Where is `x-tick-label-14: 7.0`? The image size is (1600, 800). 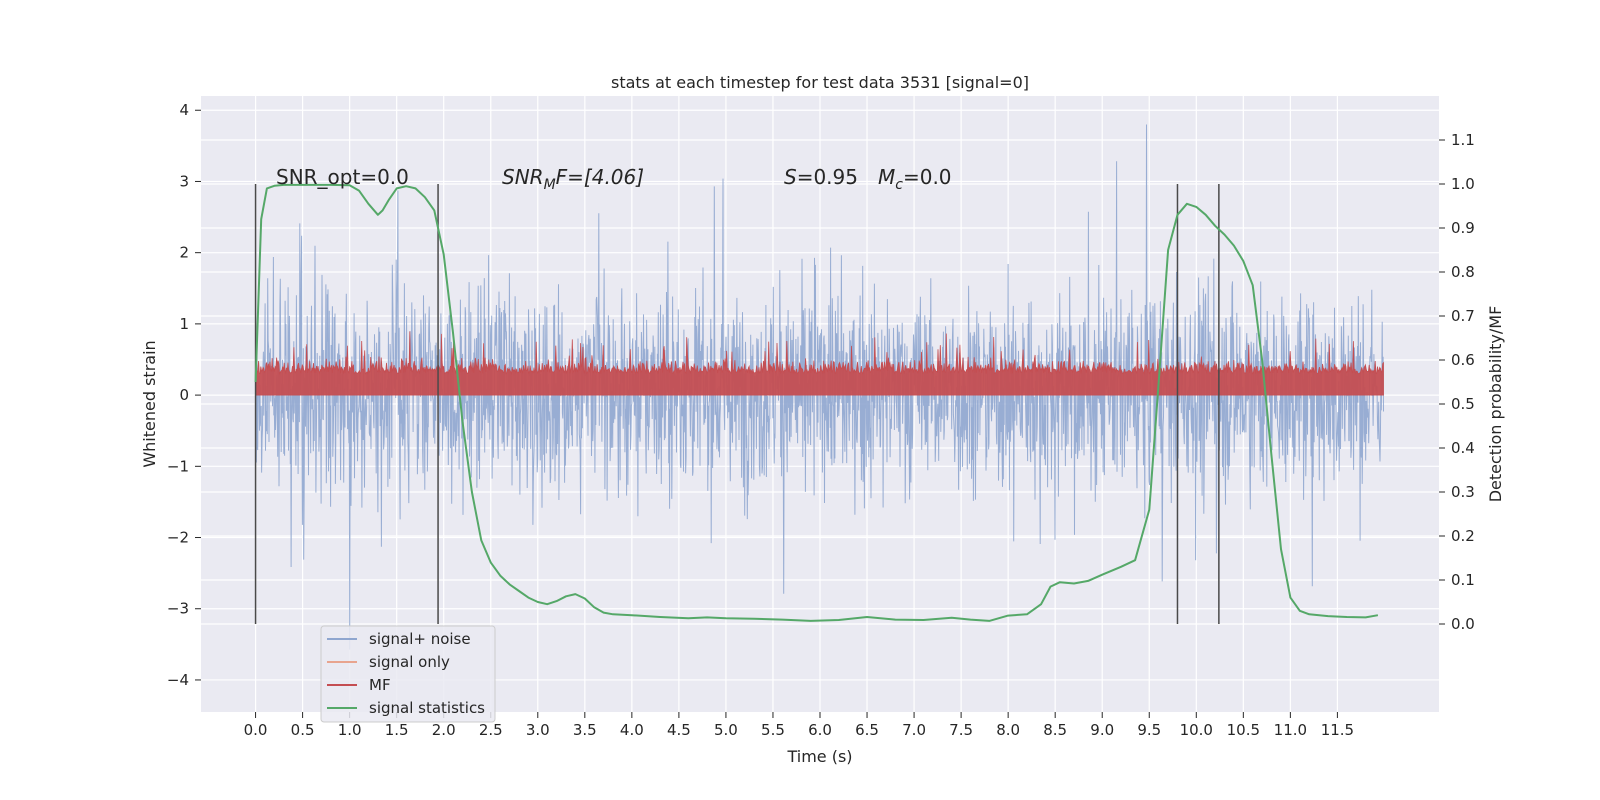 x-tick-label-14: 7.0 is located at coordinates (914, 730).